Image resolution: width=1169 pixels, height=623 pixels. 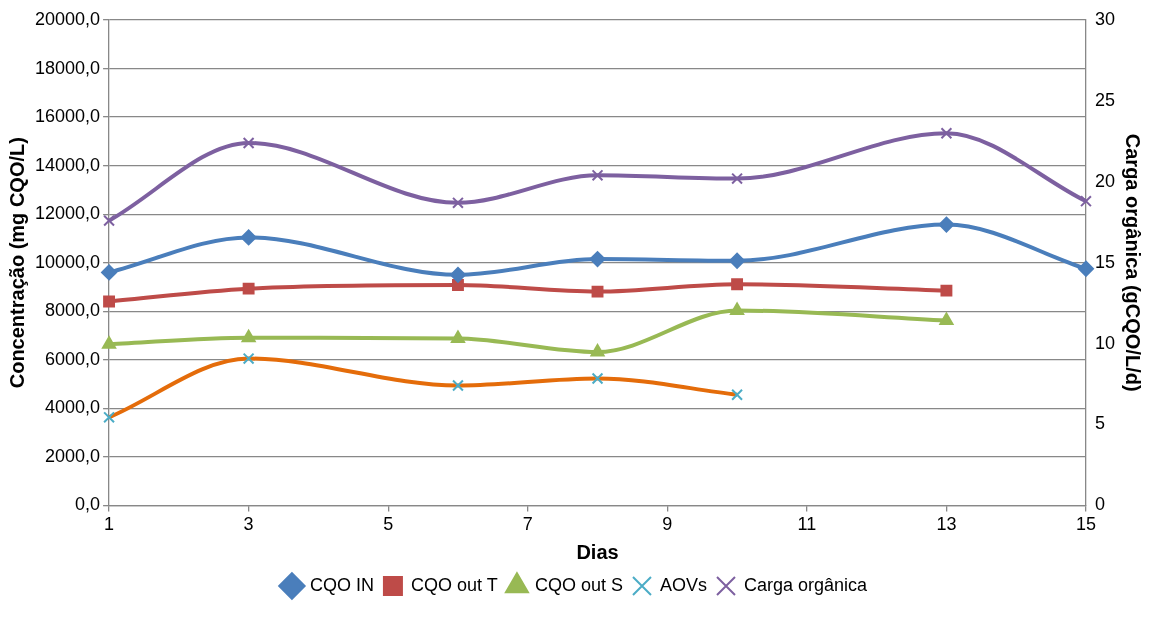 I want to click on y2-tick-label: 0, so click(x=1099, y=504).